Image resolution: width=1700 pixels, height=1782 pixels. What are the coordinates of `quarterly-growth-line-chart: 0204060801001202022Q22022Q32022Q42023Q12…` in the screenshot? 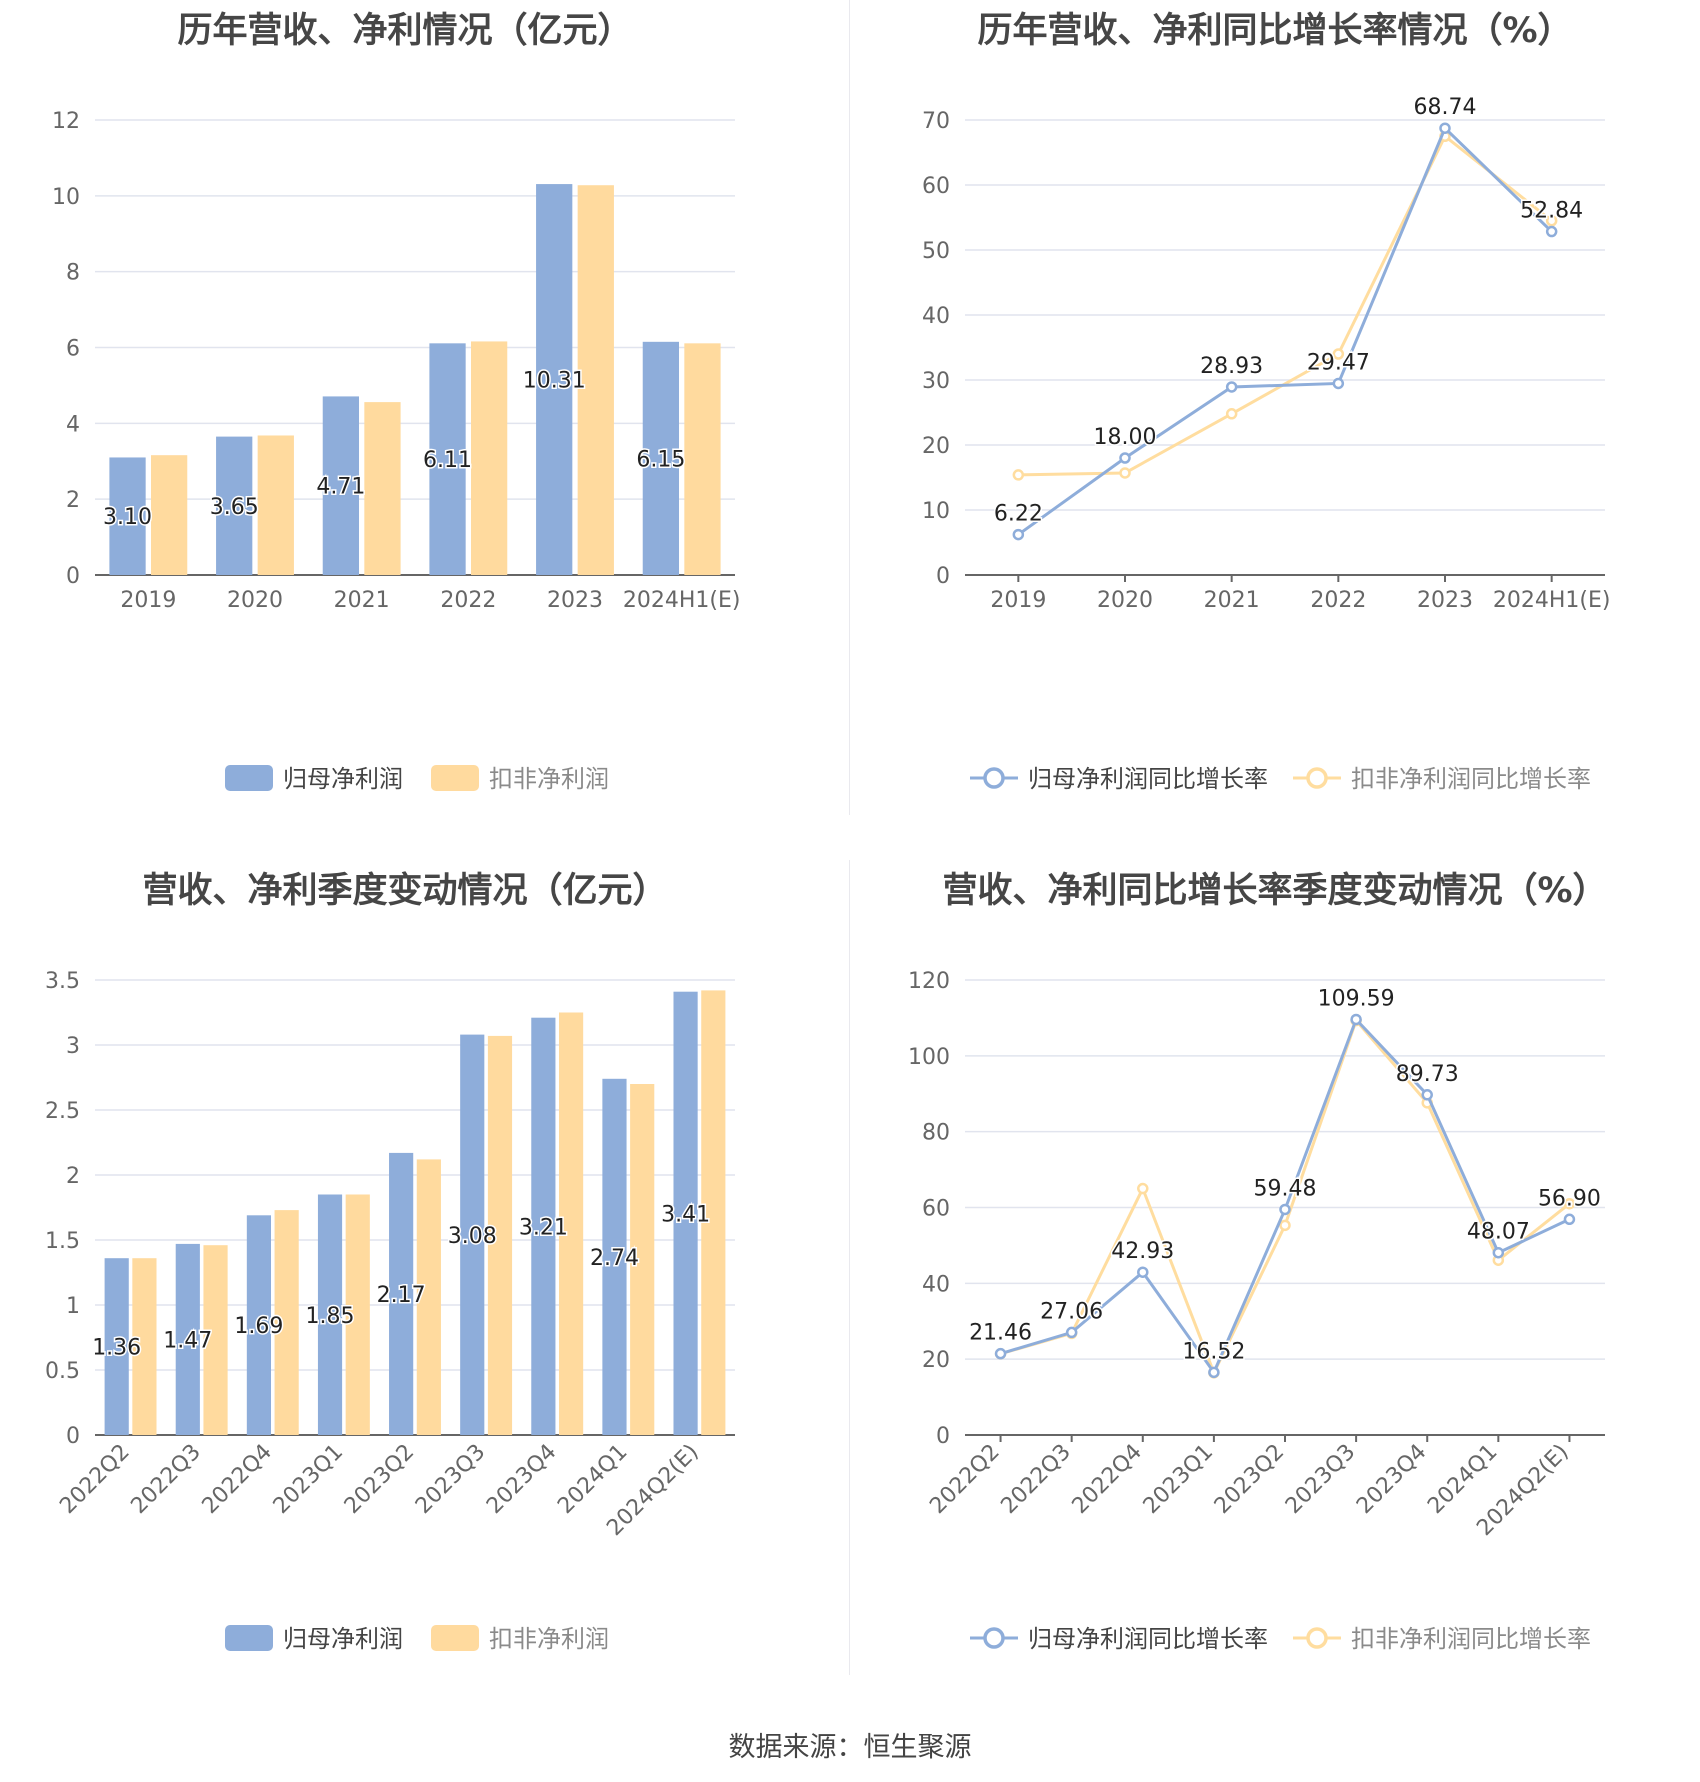 It's located at (1256, 1255).